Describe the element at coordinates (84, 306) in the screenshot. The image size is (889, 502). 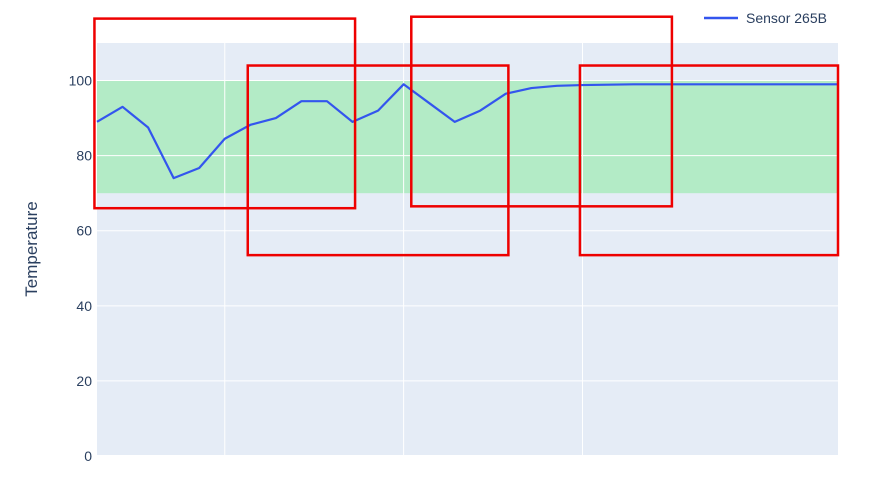
I see `y-tick-label: 40` at that location.